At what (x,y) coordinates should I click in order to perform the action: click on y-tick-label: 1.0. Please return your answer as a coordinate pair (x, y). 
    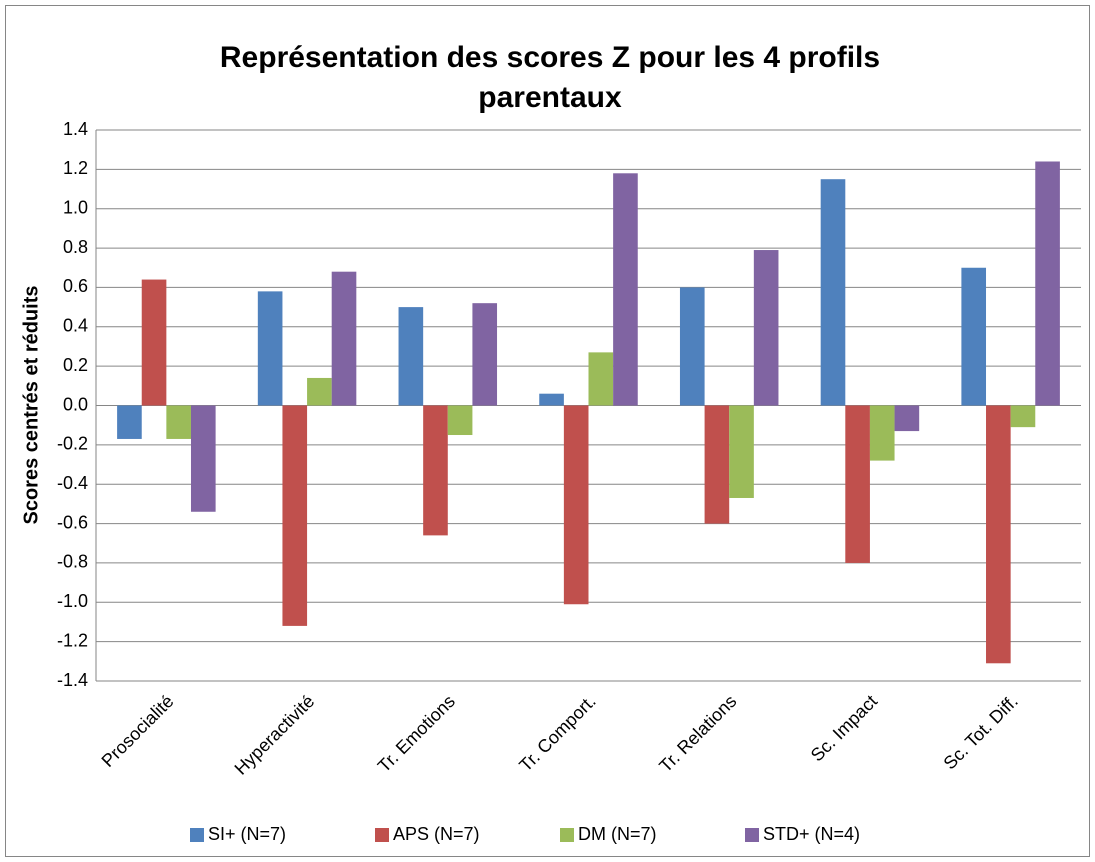
    Looking at the image, I should click on (75, 207).